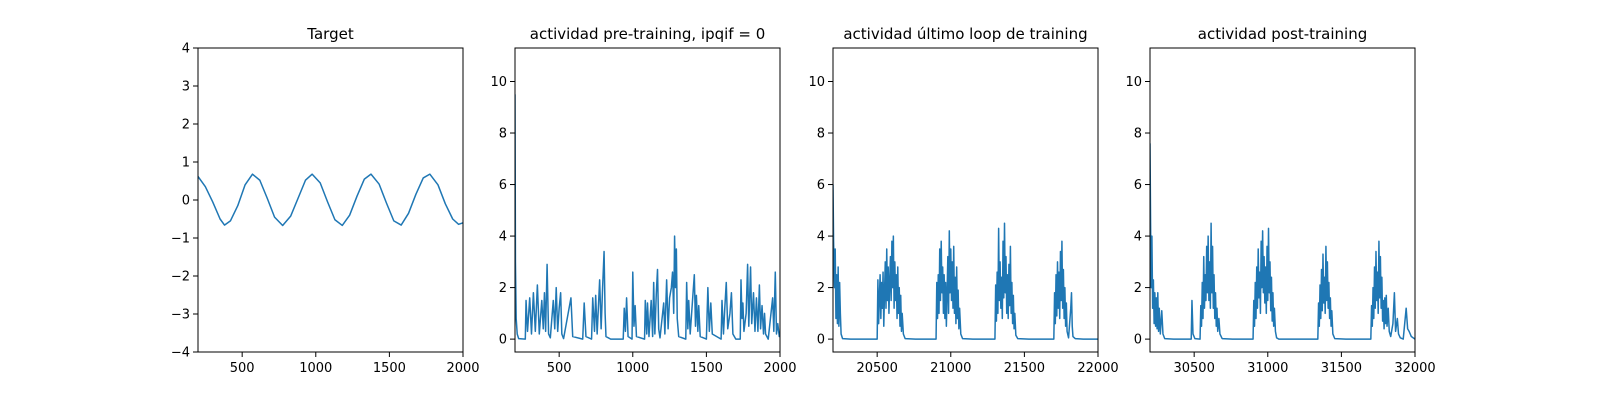 The image size is (1600, 400). What do you see at coordinates (1282, 34) in the screenshot?
I see `chart-title: actividad post-training` at bounding box center [1282, 34].